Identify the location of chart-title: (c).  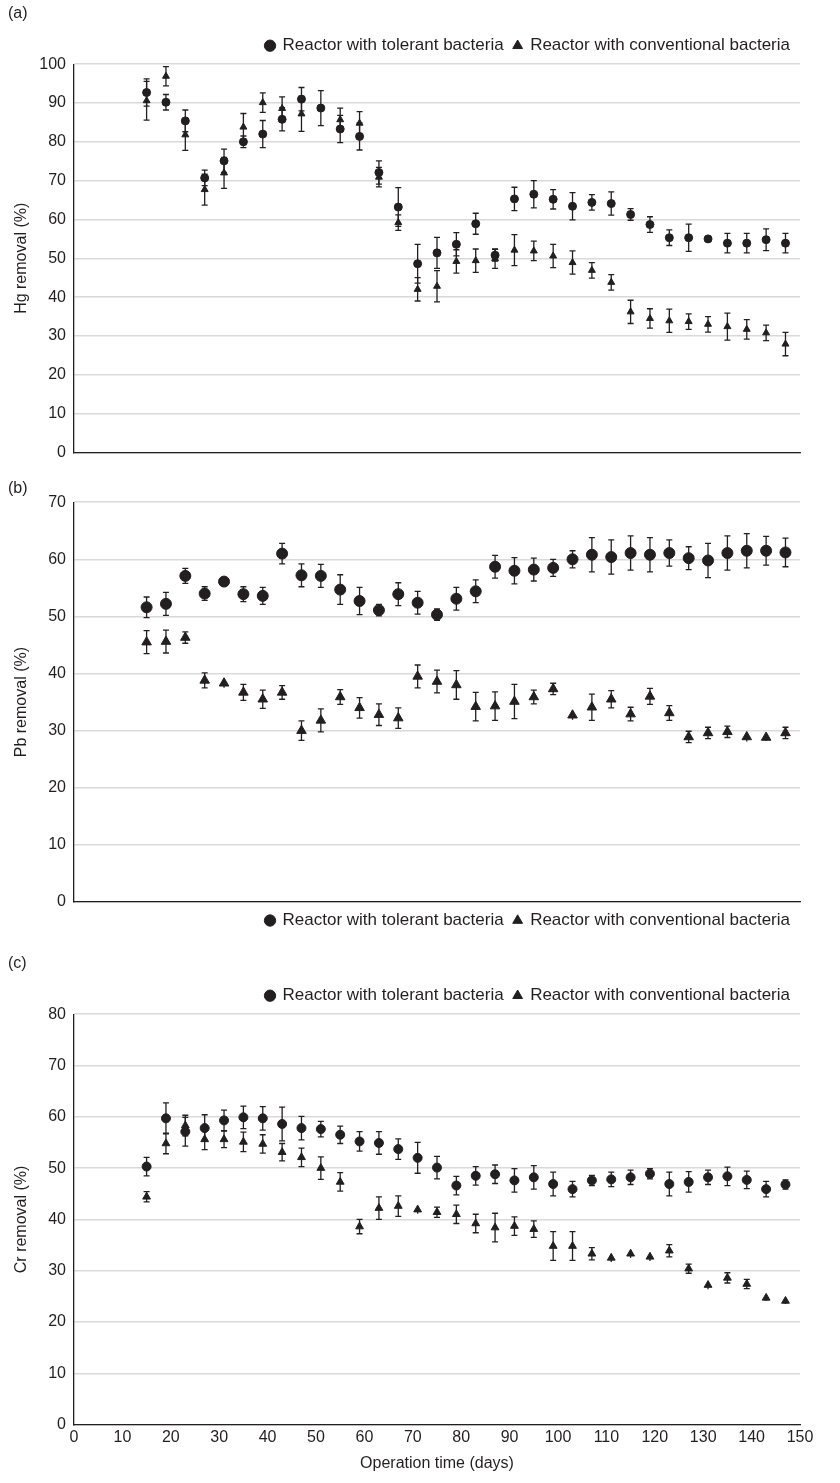
(17, 963).